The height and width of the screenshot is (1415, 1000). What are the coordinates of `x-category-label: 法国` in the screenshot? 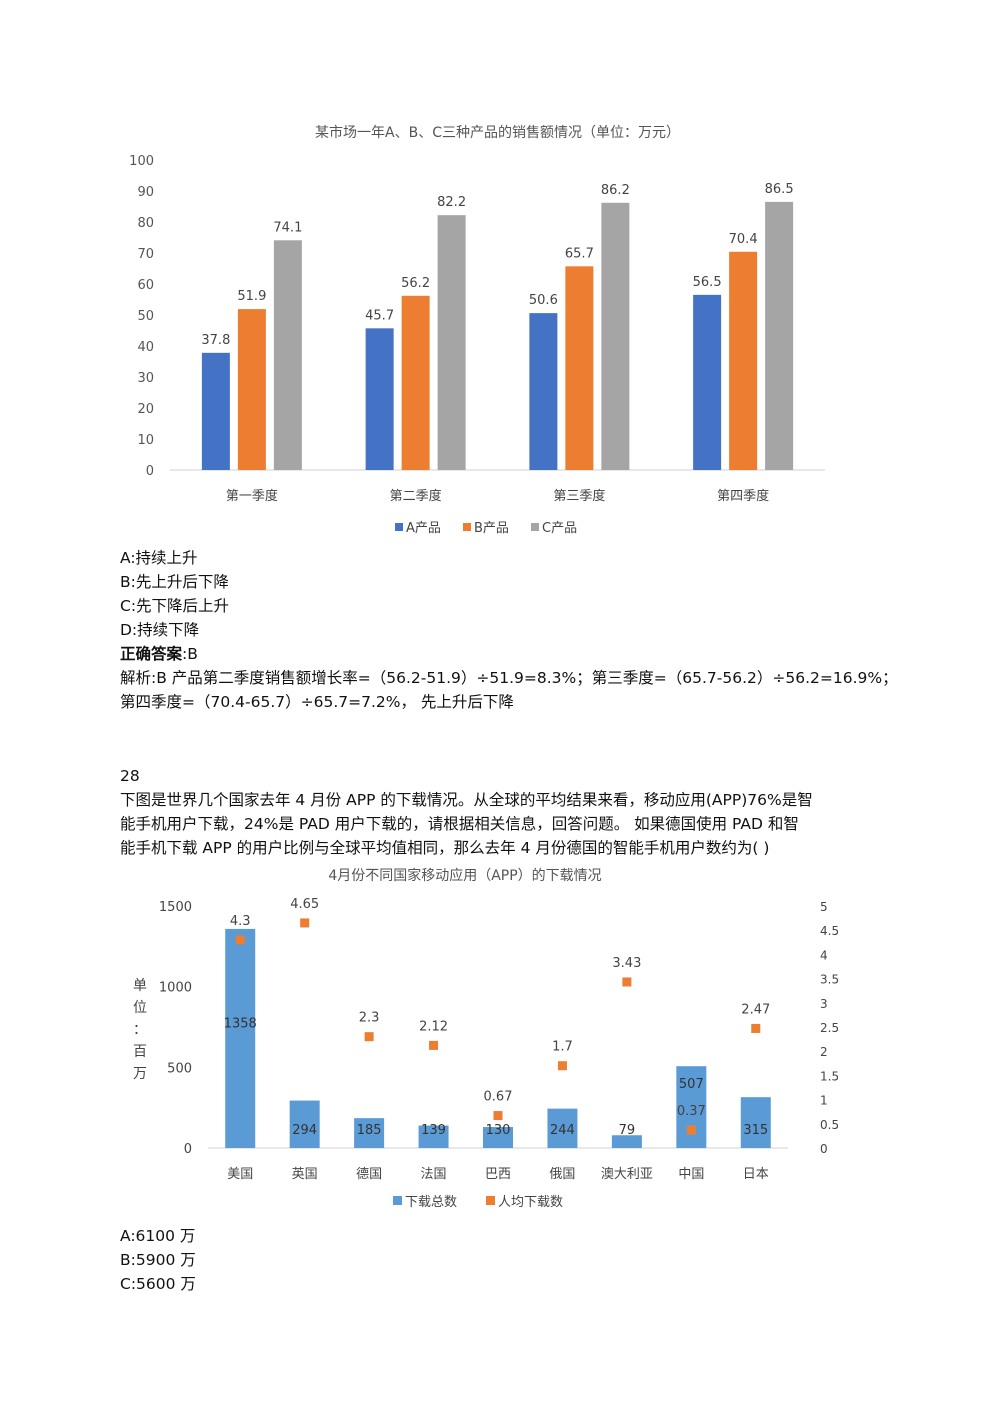 It's located at (434, 1174).